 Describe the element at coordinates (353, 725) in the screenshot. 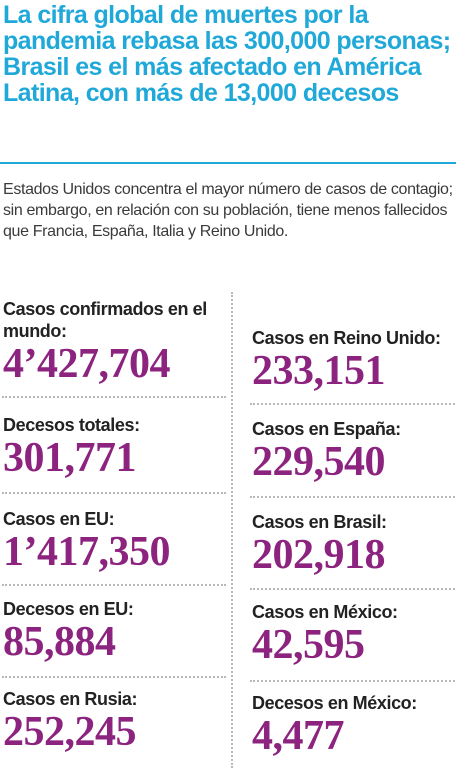

I see `stat-deaths-mexico: Decesos en México: 4,477` at that location.